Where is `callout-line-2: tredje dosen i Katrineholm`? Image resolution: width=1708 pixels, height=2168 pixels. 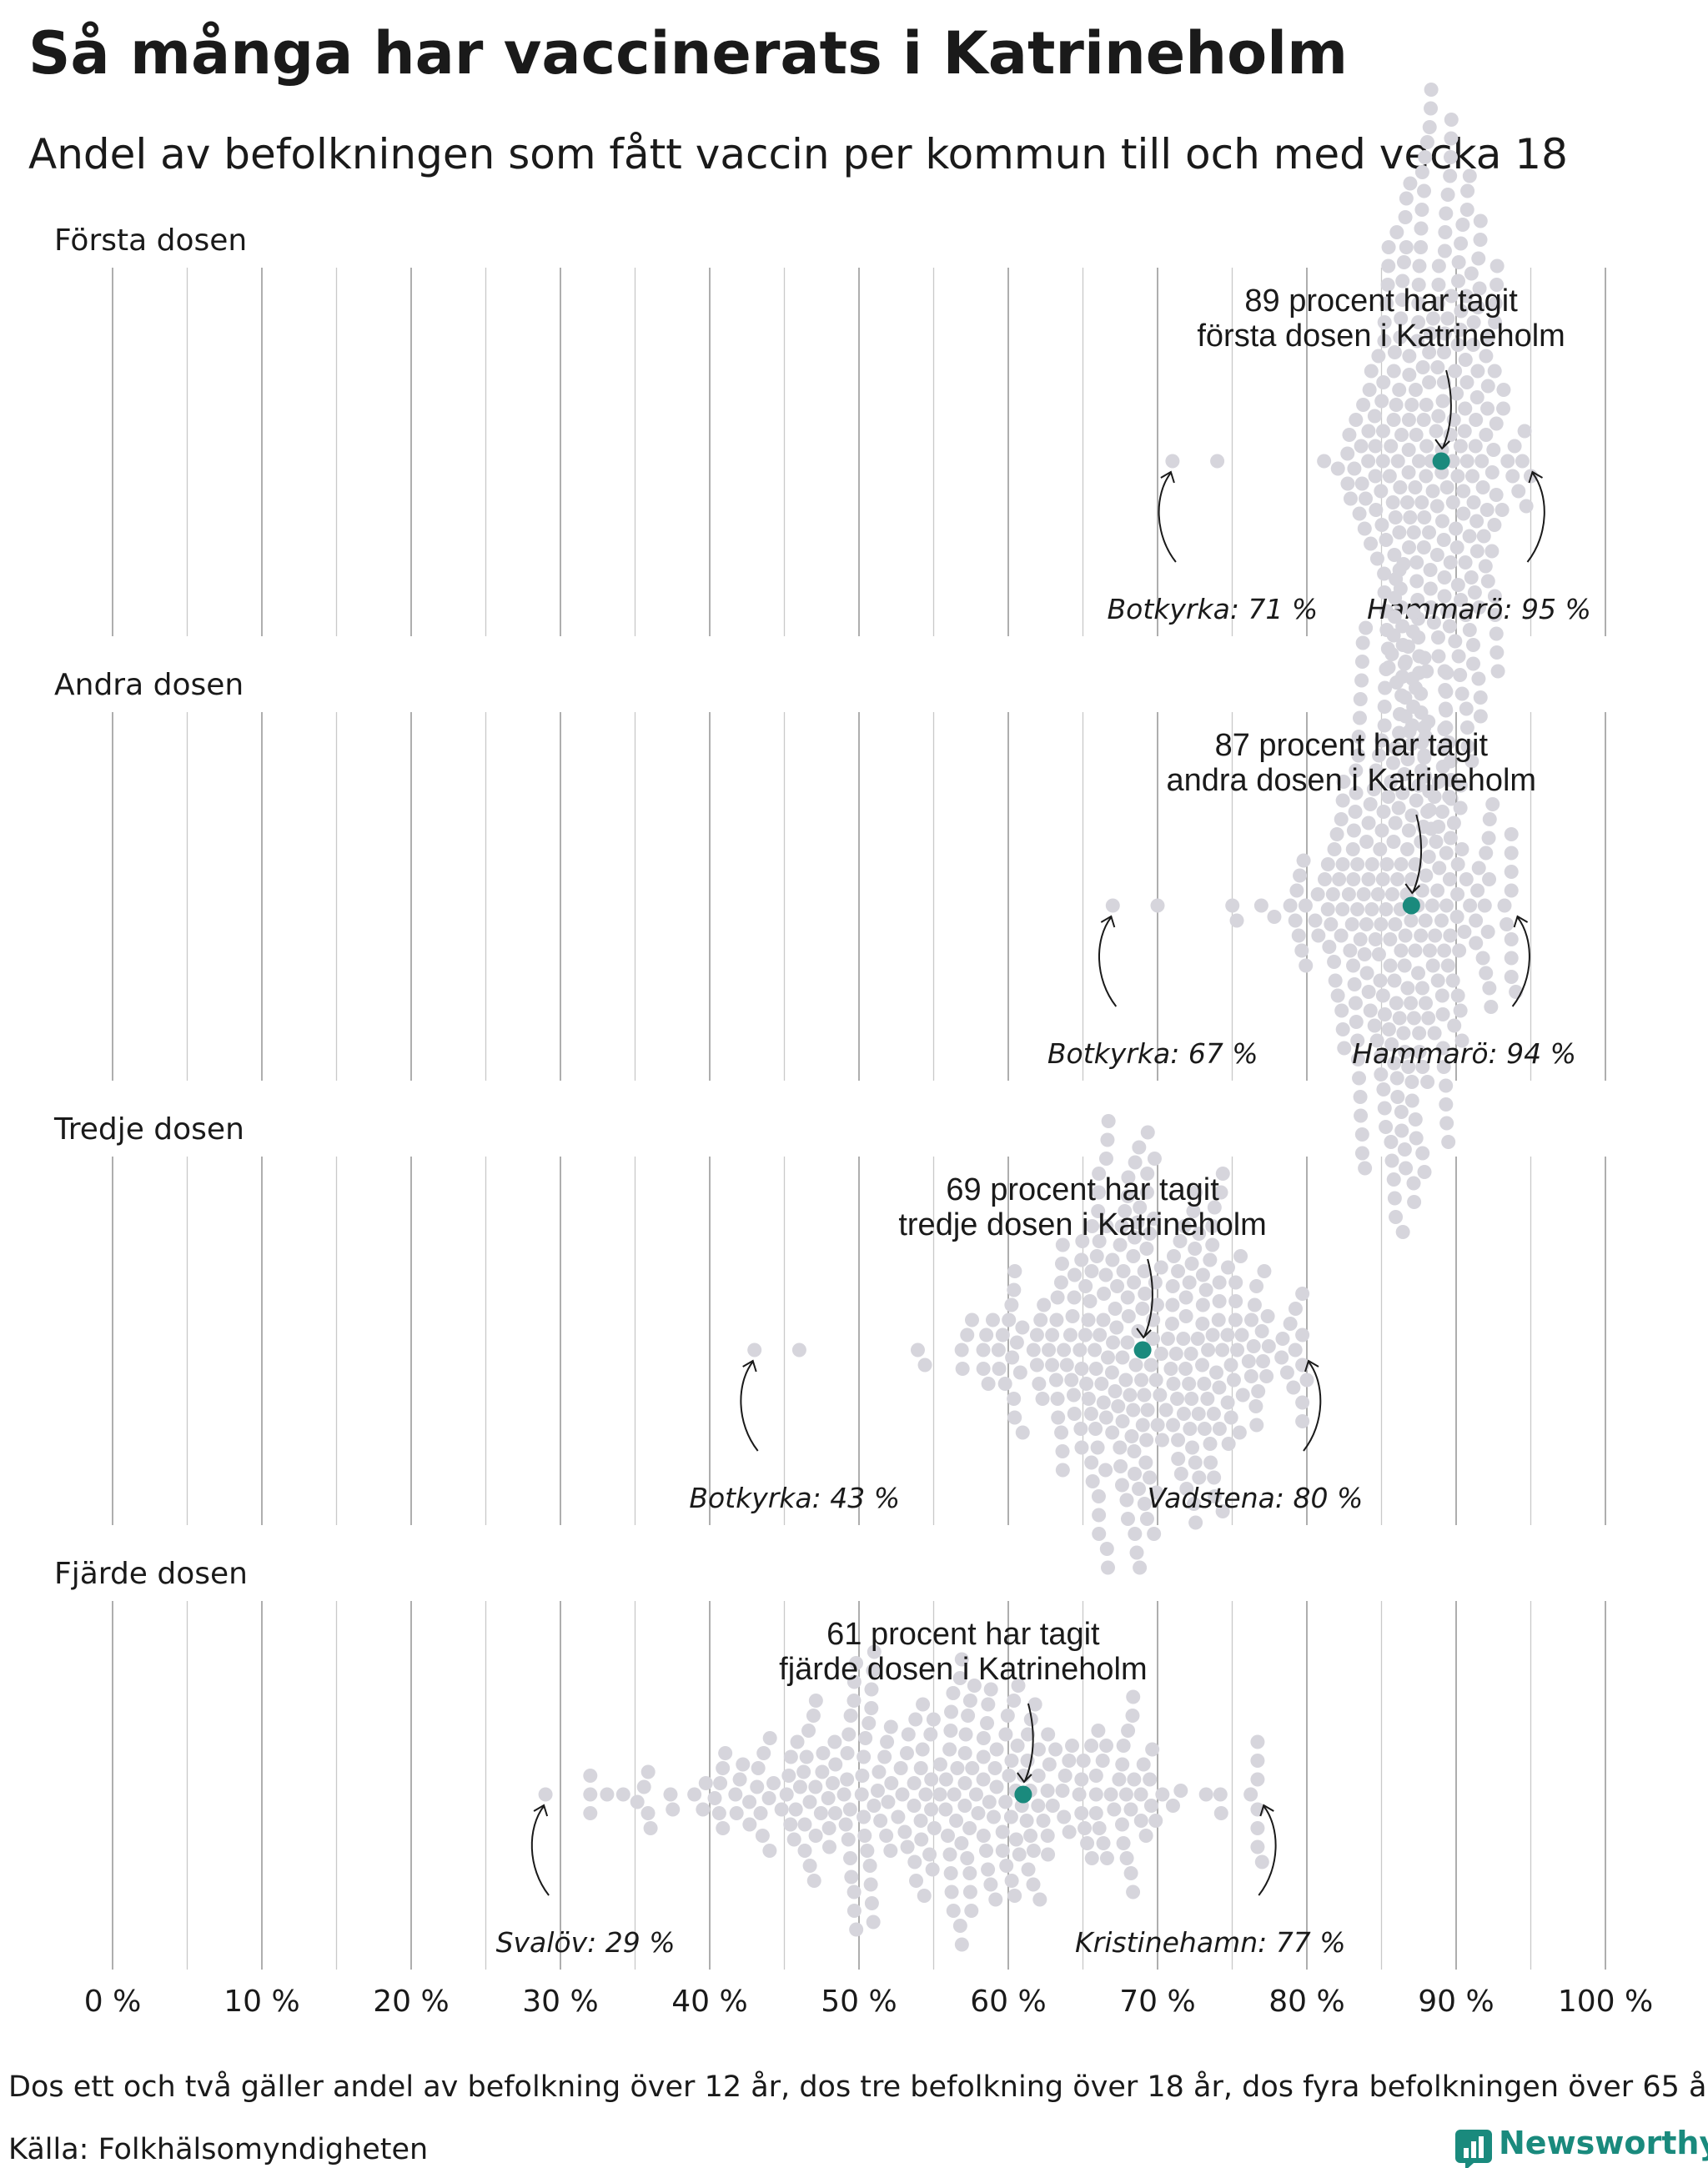 callout-line-2: tredje dosen i Katrineholm is located at coordinates (1082, 1224).